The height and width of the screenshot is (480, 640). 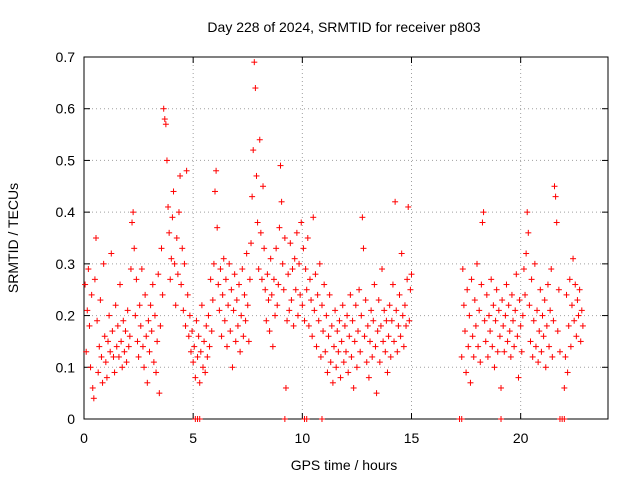 What do you see at coordinates (303, 438) in the screenshot?
I see `x-tick-label: 10` at bounding box center [303, 438].